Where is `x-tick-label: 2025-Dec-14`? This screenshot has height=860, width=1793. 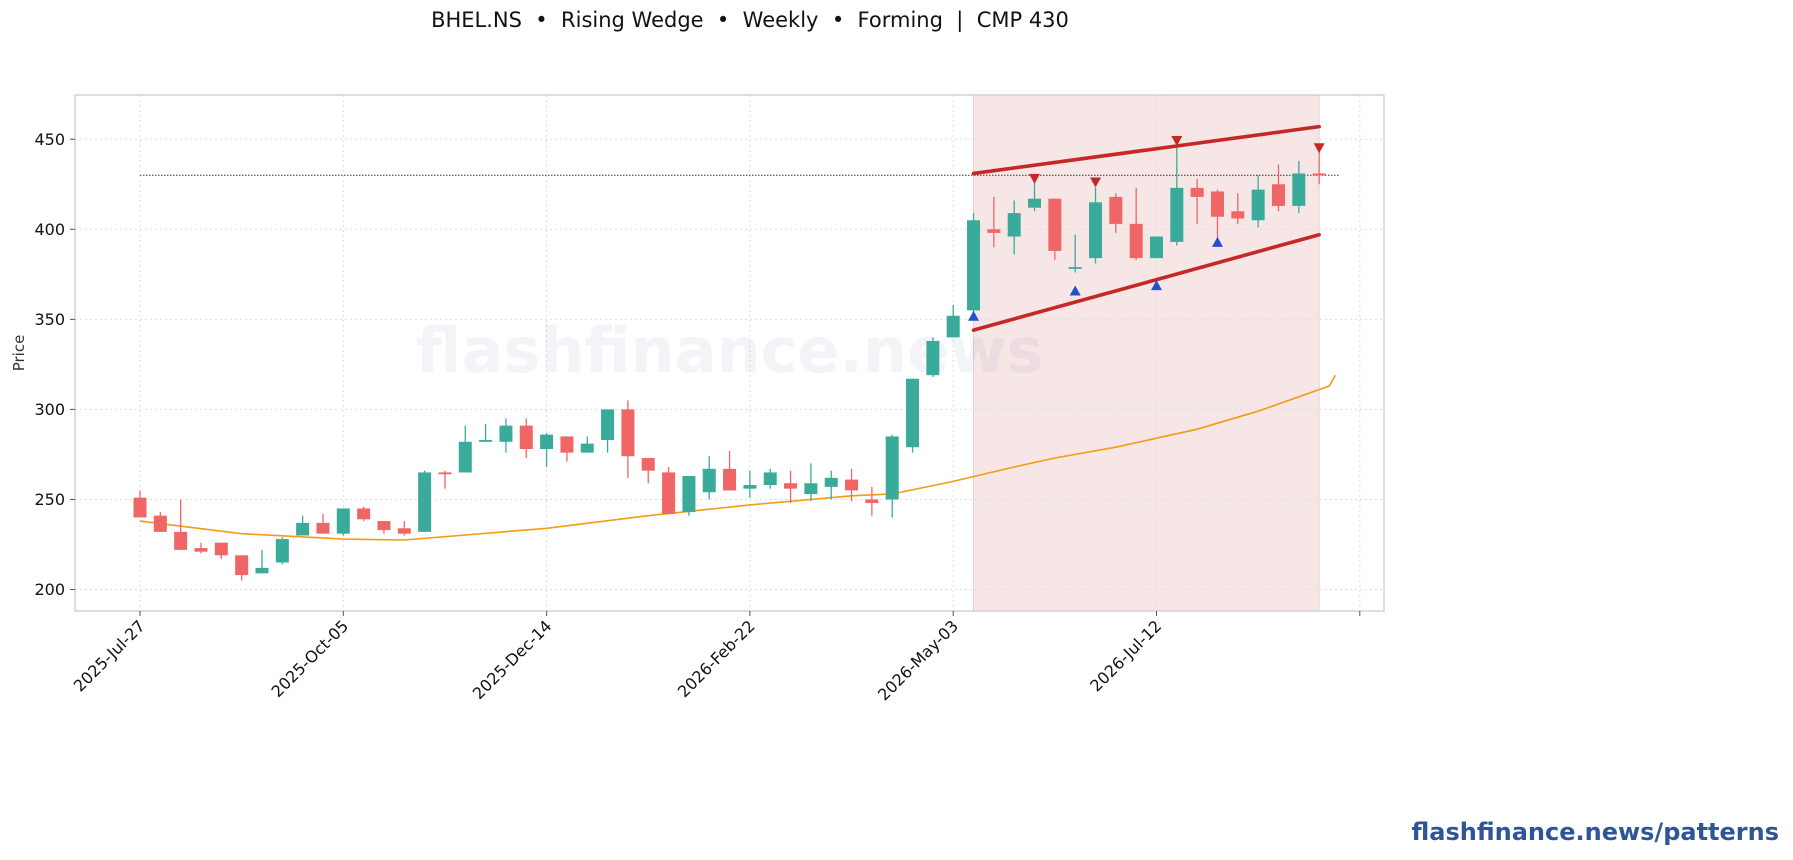
x-tick-label: 2025-Dec-14 is located at coordinates (512, 659).